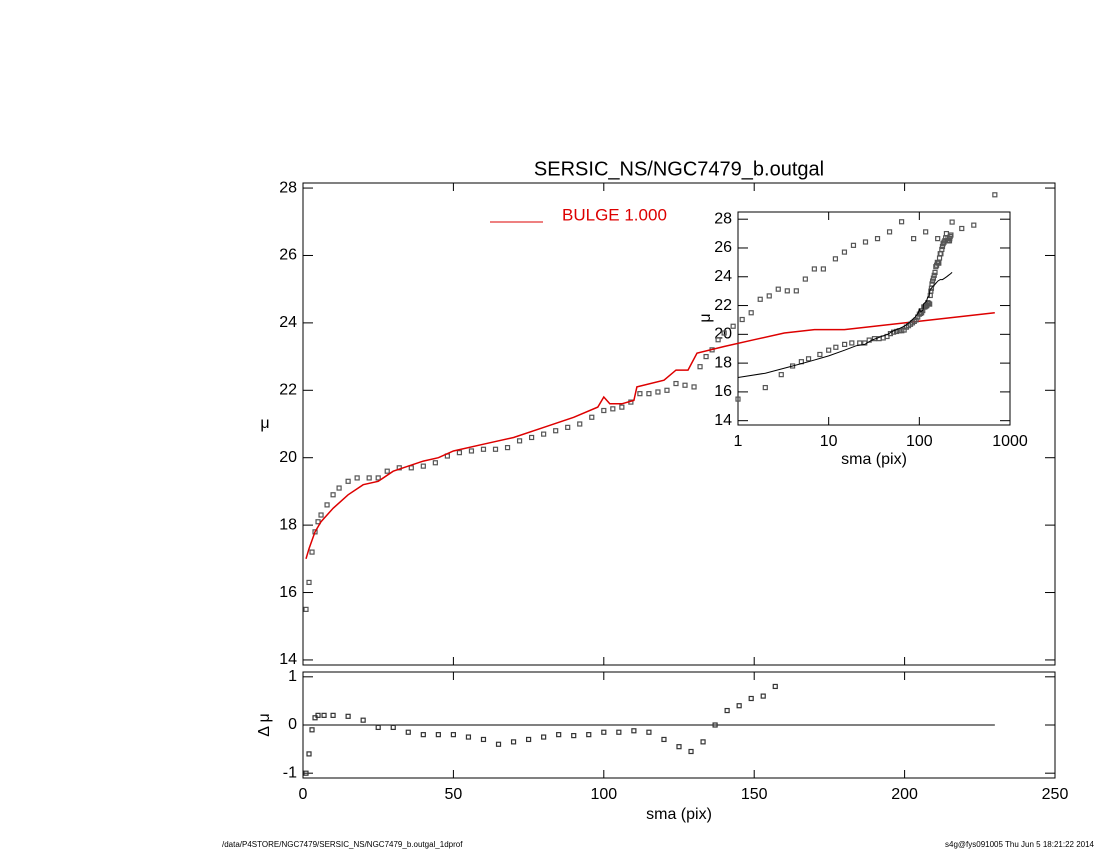 The width and height of the screenshot is (1100, 850). I want to click on x-tick-label: 200, so click(904, 794).